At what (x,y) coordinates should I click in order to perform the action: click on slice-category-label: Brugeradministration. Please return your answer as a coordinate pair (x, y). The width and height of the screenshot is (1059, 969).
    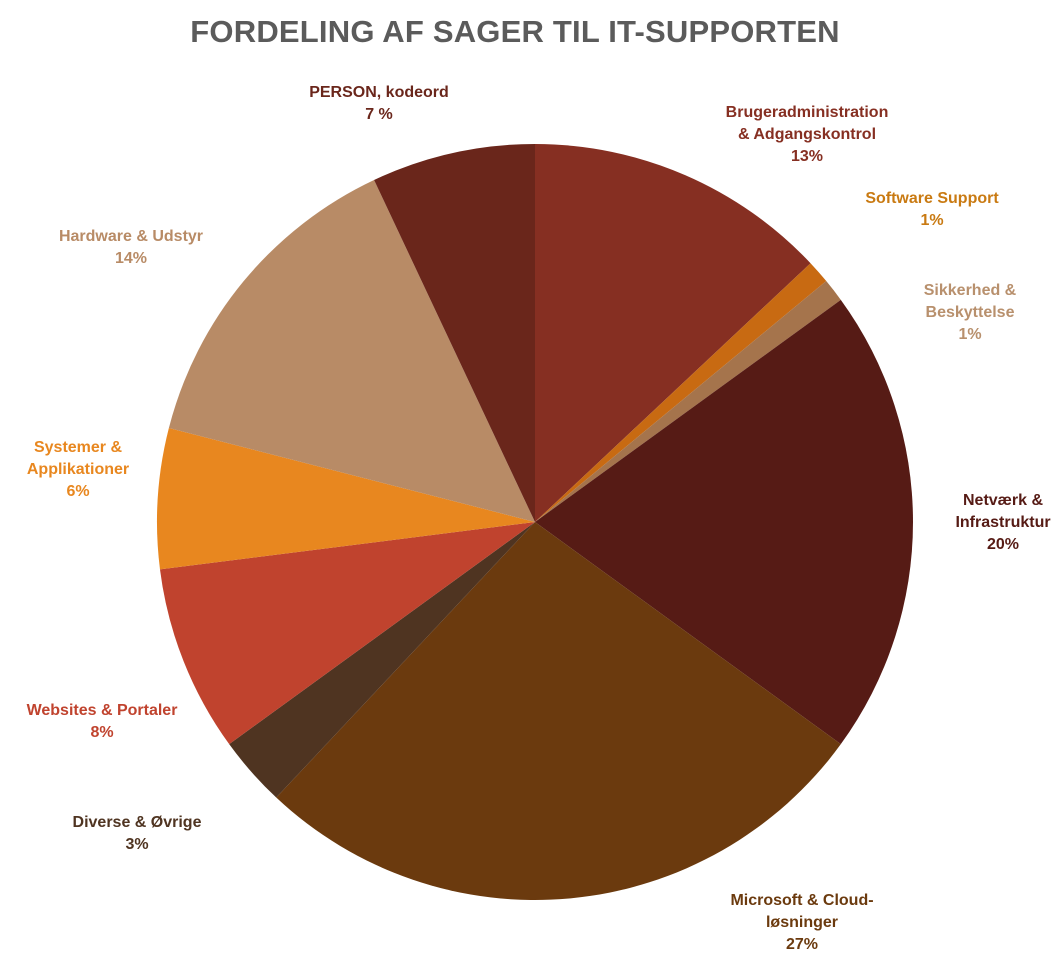
    Looking at the image, I should click on (807, 112).